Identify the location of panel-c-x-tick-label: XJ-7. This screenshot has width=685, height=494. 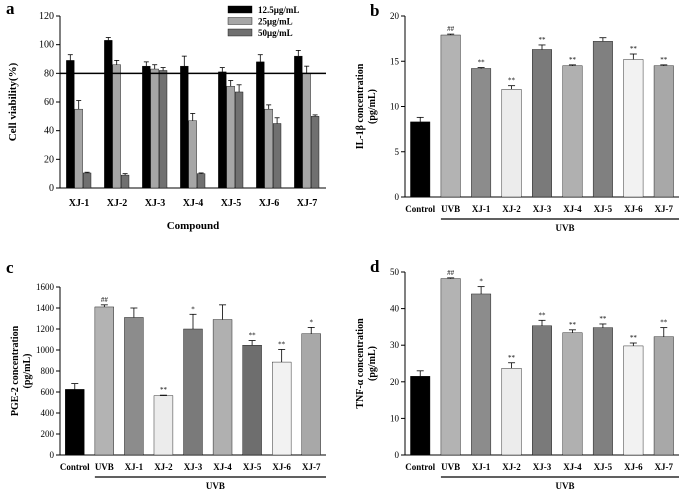
(311, 467).